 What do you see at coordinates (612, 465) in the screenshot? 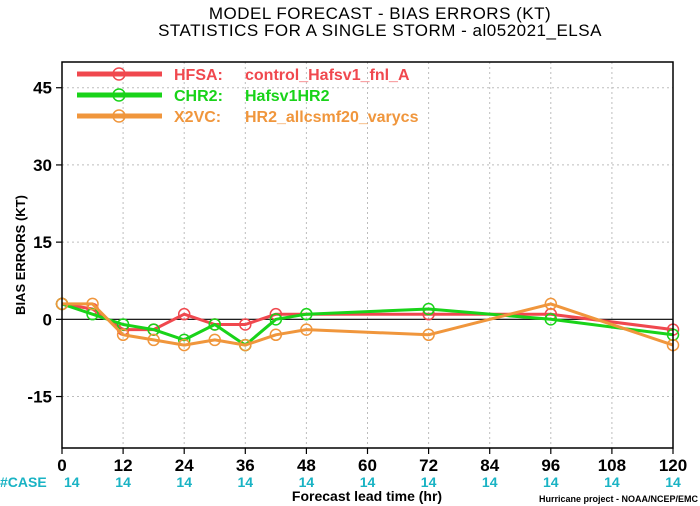
I see `x-tick-label: 108` at bounding box center [612, 465].